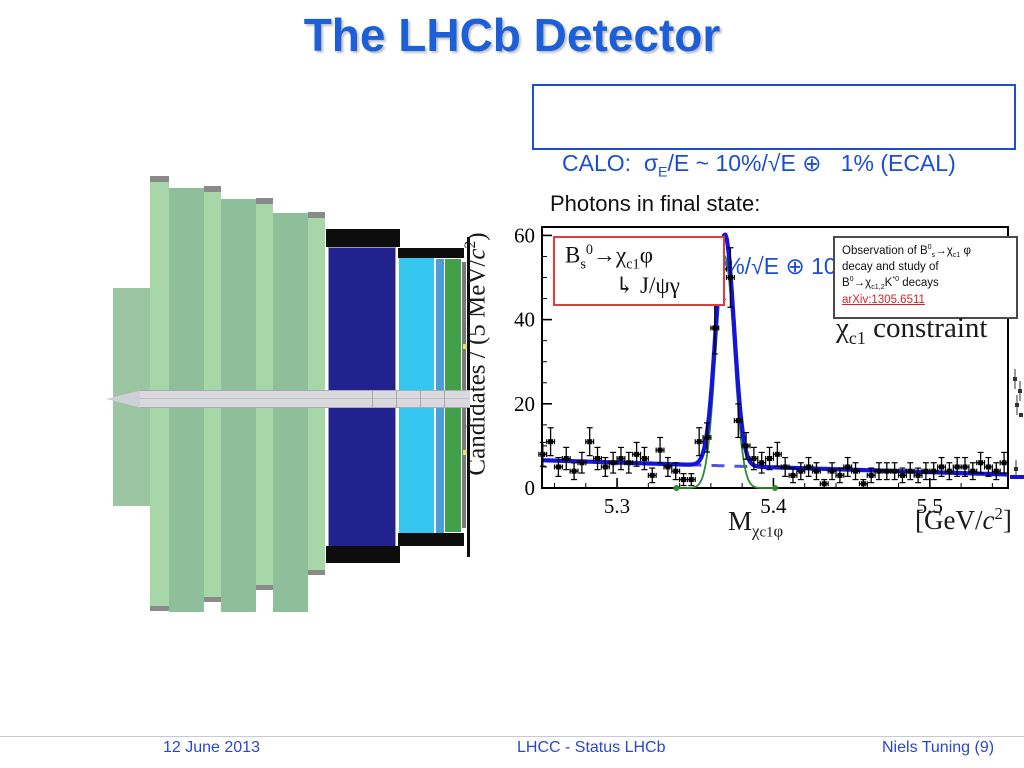 The height and width of the screenshot is (768, 1024). What do you see at coordinates (890, 267) in the screenshot?
I see `observation-line-2: decay and study of` at bounding box center [890, 267].